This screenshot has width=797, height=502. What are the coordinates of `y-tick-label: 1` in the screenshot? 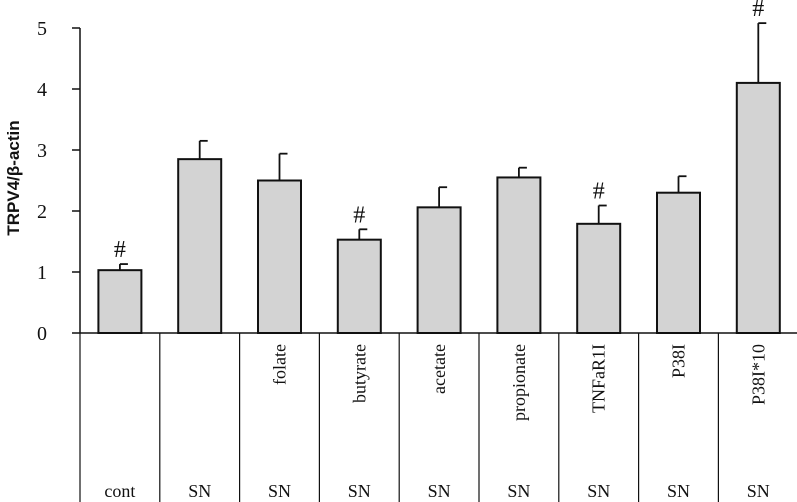 It's located at (42, 273).